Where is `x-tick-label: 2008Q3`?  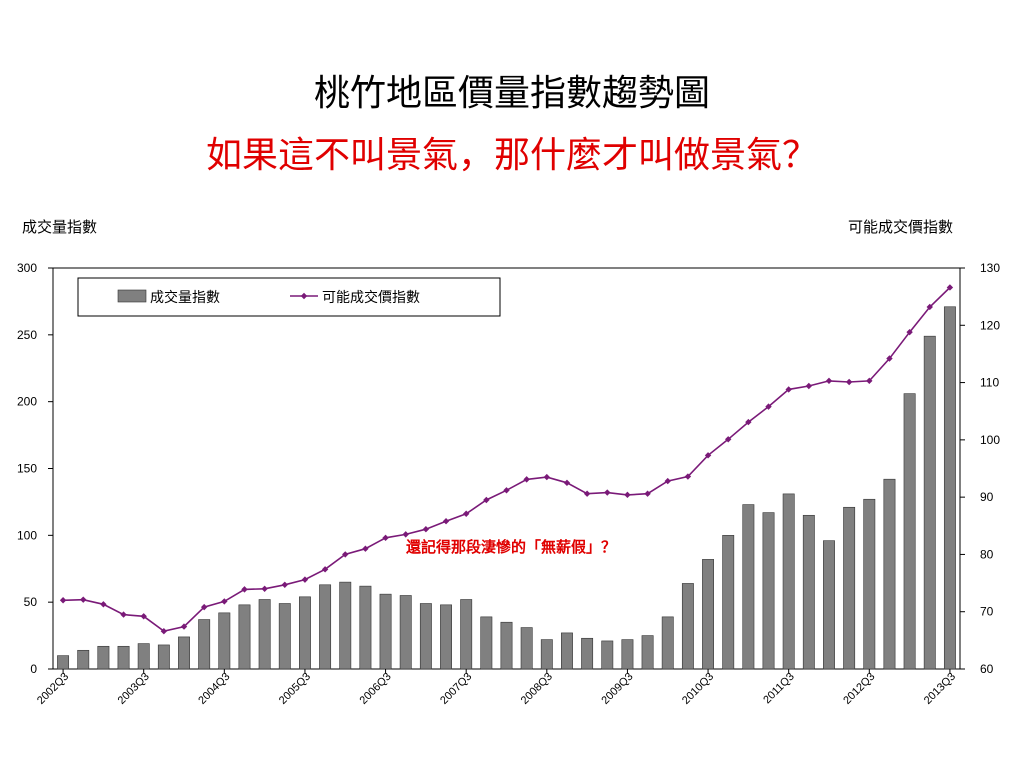 x-tick-label: 2008Q3 is located at coordinates (537, 689).